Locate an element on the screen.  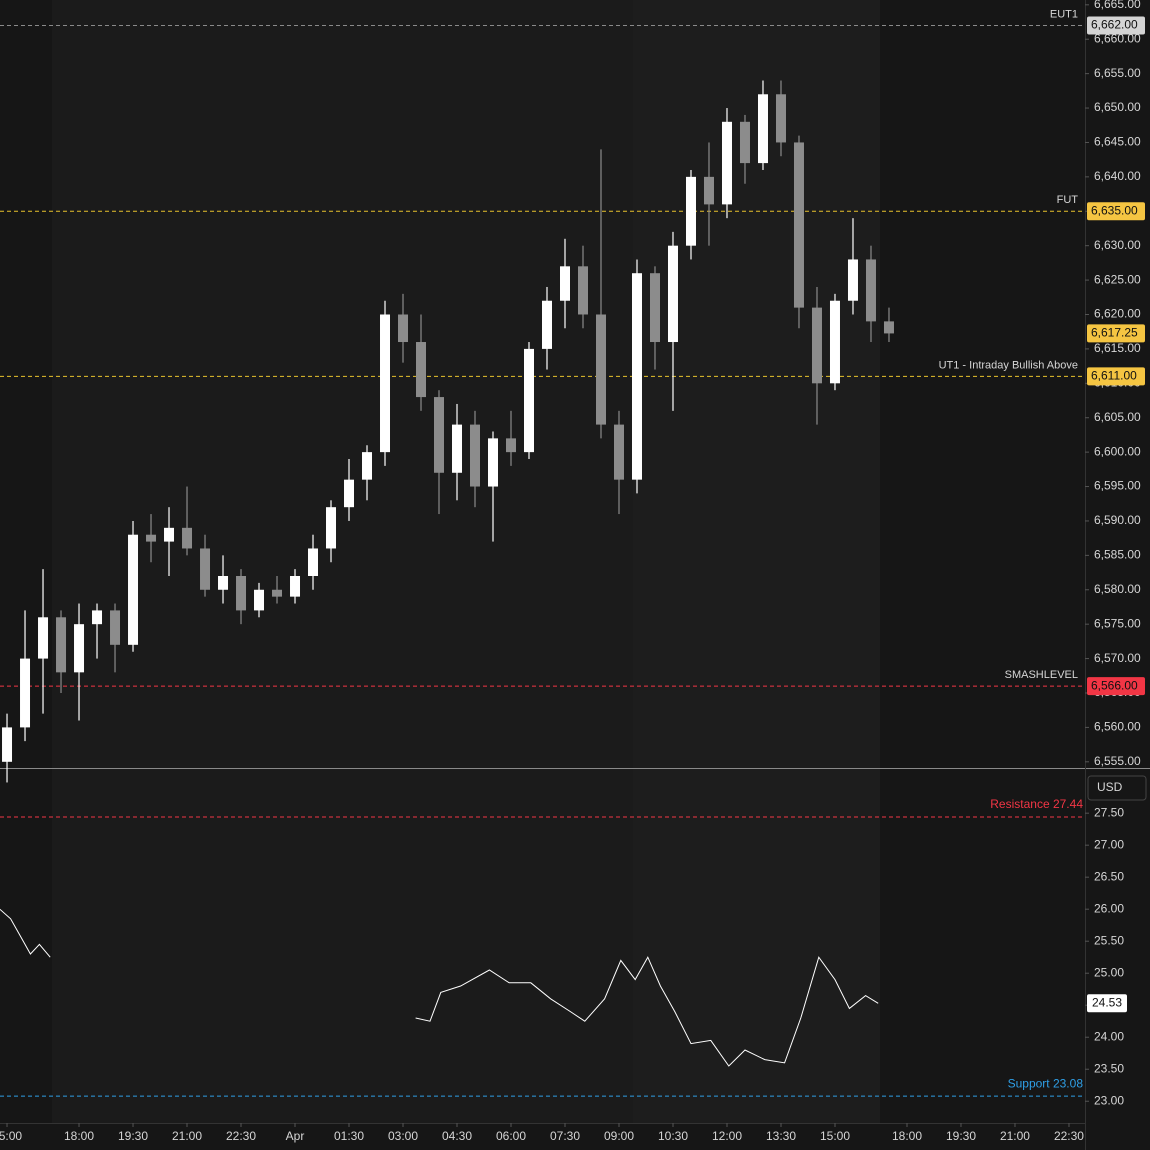
price-box-label: 6,611.00 is located at coordinates (1114, 376).